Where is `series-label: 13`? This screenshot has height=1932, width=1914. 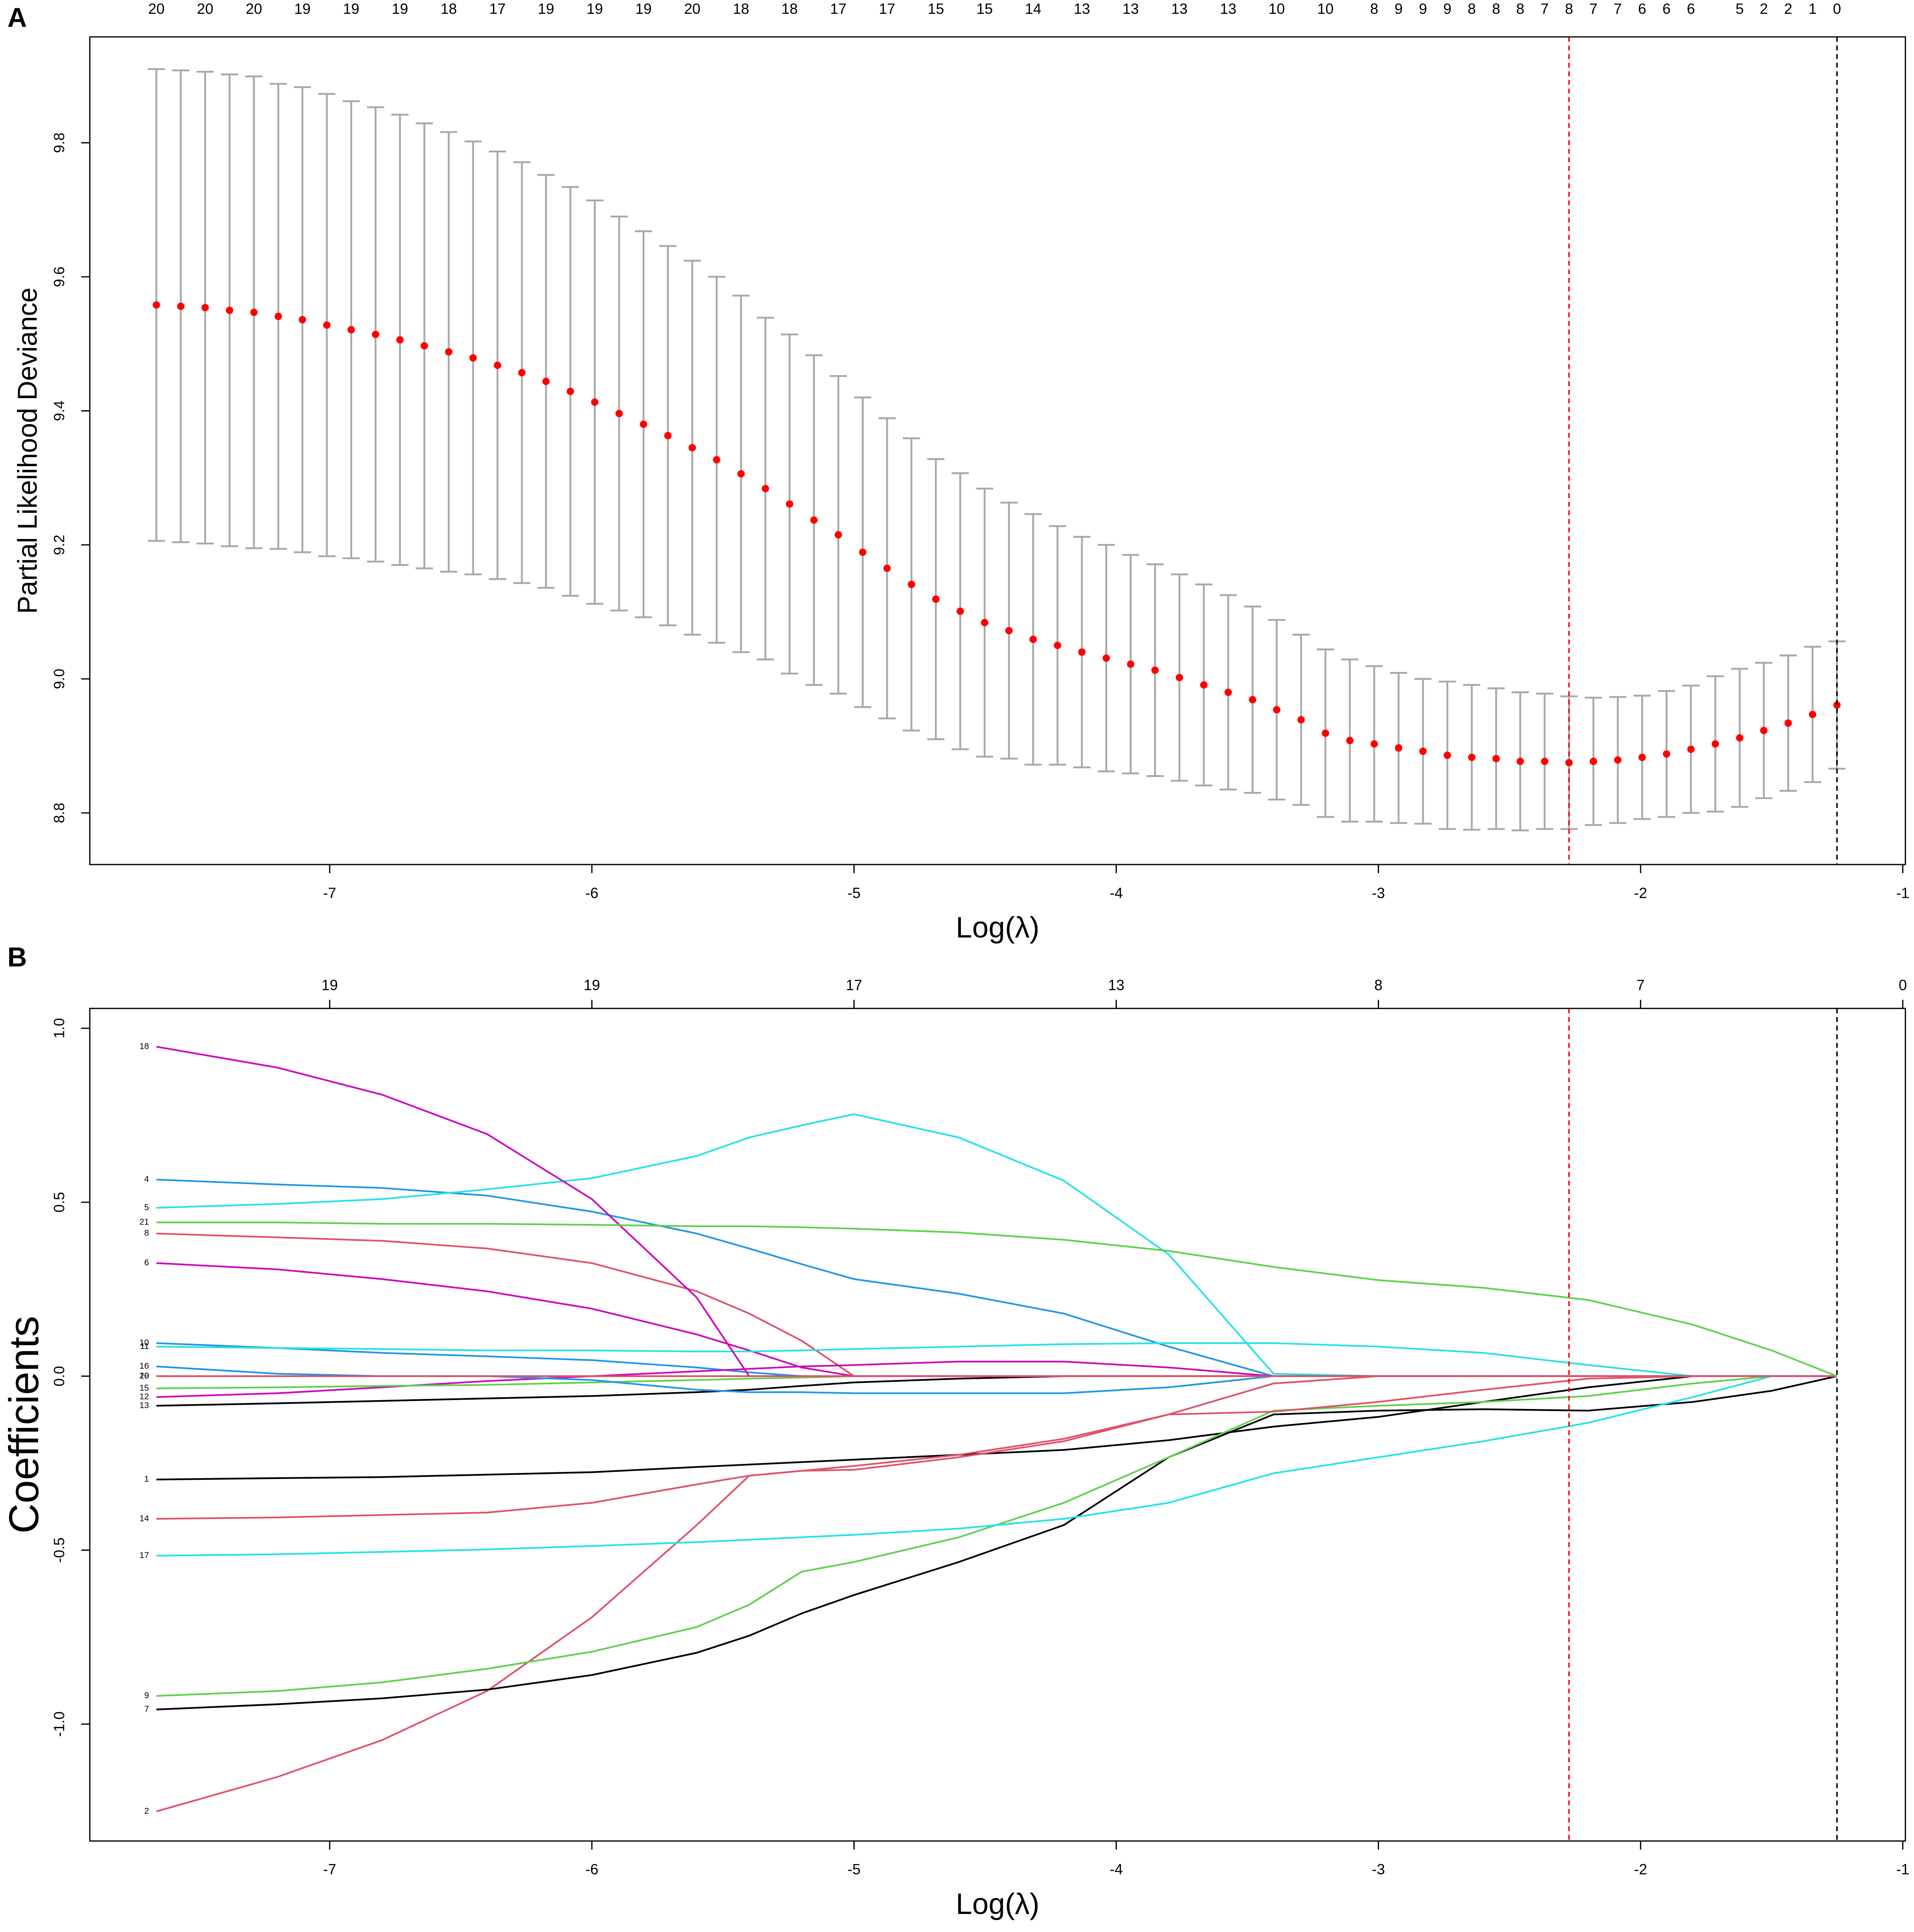
series-label: 13 is located at coordinates (144, 1405).